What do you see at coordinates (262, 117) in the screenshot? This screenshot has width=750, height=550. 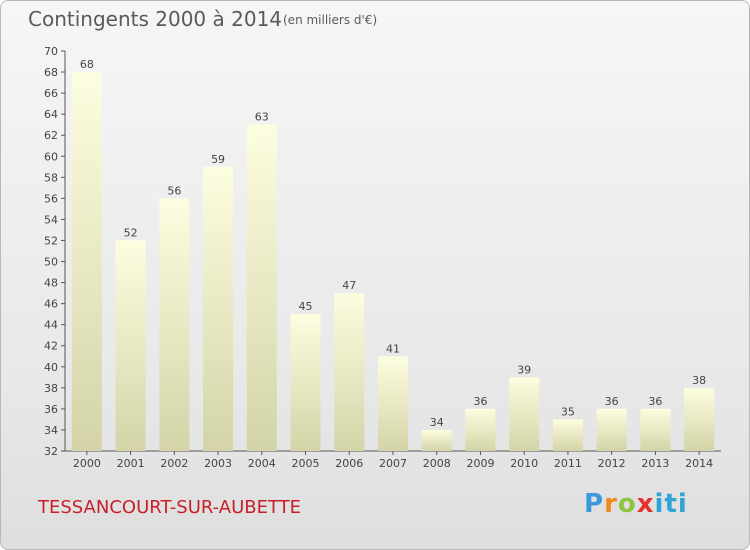 I see `bar-value-label: 63` at bounding box center [262, 117].